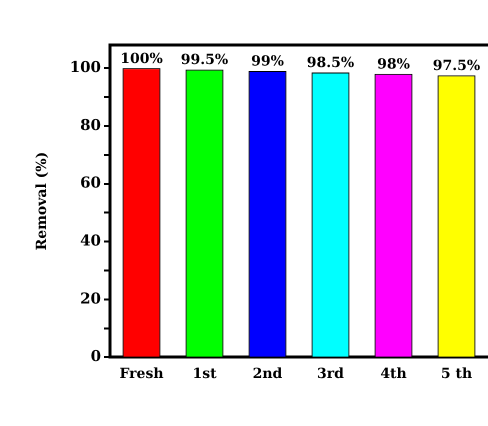 This screenshot has width=488, height=426. What do you see at coordinates (393, 64) in the screenshot?
I see `data-label: 98%` at bounding box center [393, 64].